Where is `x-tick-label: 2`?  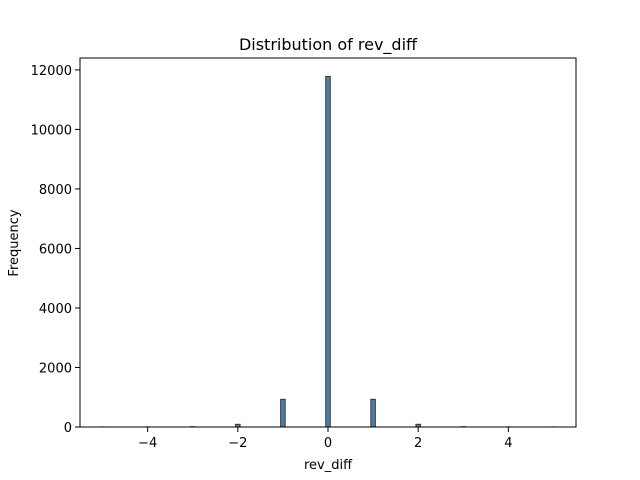
x-tick-label: 2 is located at coordinates (418, 443).